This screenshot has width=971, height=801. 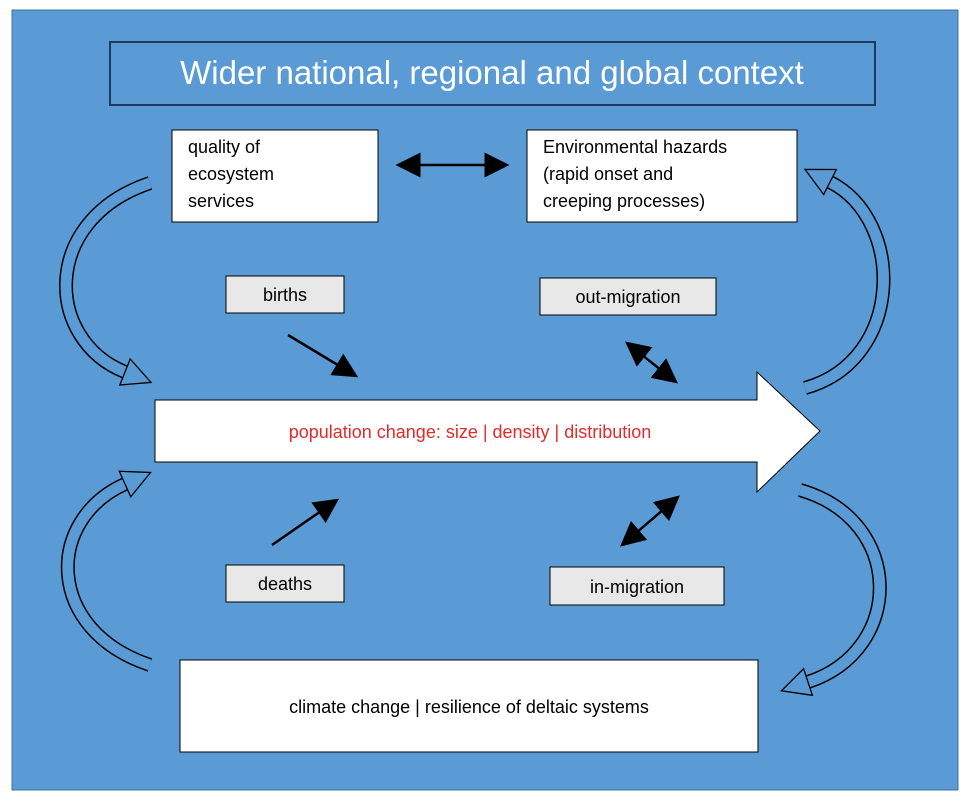 I want to click on node-label: out-migration, so click(x=627, y=297).